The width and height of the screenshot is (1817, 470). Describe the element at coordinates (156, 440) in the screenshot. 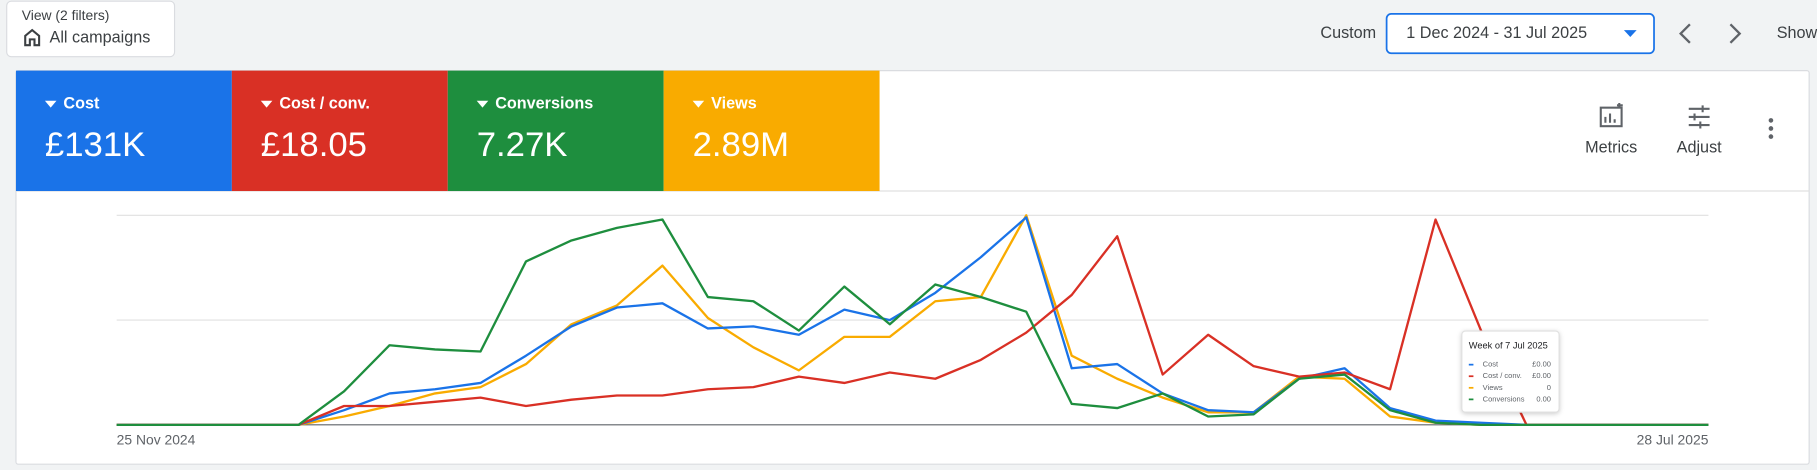

I see `x-tick-label: 25 Nov 2024` at that location.